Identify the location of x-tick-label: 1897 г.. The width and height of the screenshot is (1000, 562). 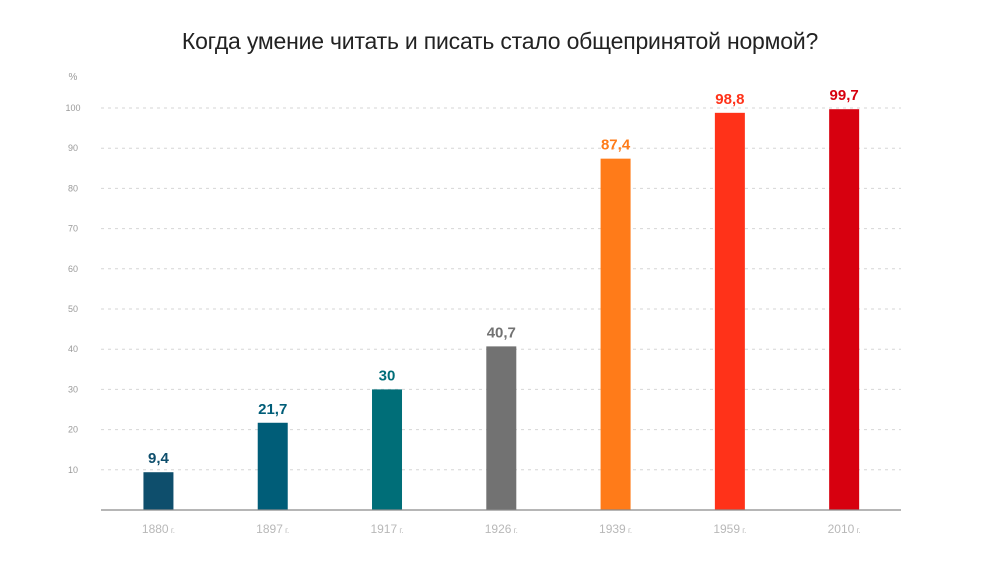
(272, 529).